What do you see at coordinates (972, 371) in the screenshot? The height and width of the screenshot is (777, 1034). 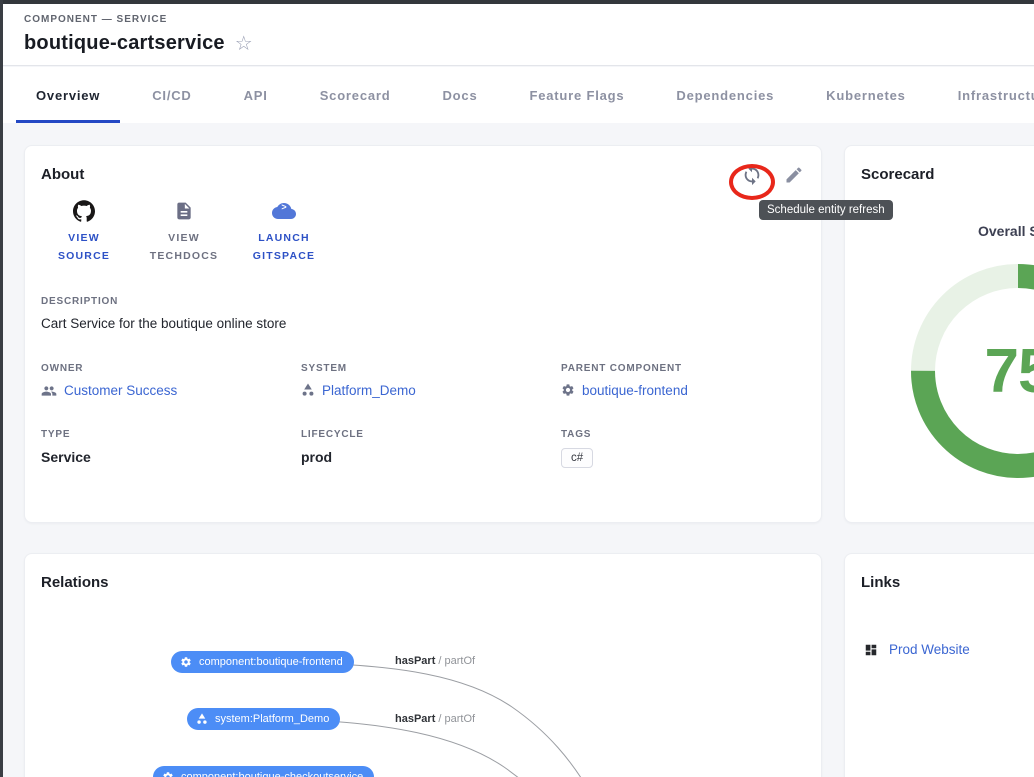 I see `score-donut-chart` at bounding box center [972, 371].